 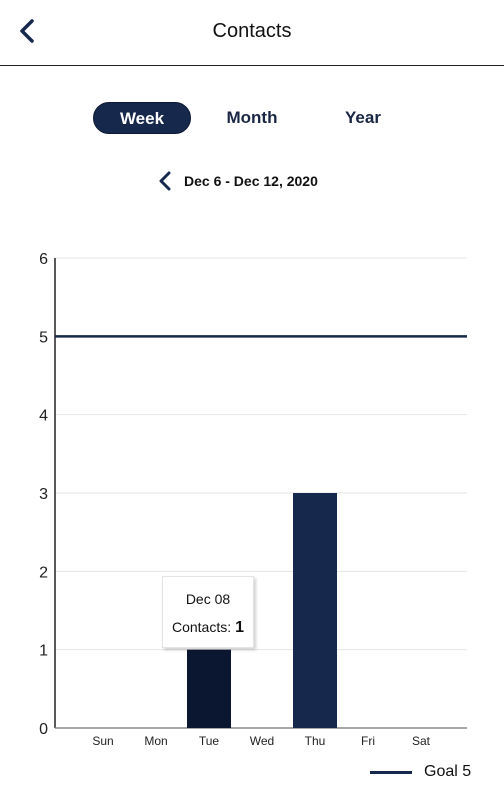 What do you see at coordinates (43, 337) in the screenshot?
I see `y-tick-label-5: 5` at bounding box center [43, 337].